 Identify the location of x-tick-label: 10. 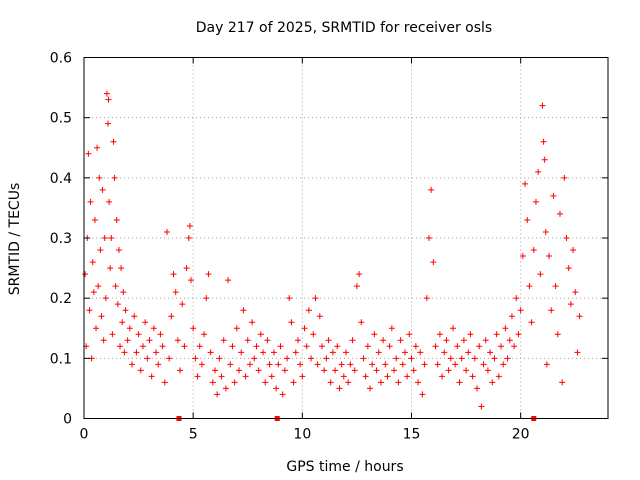
(302, 435).